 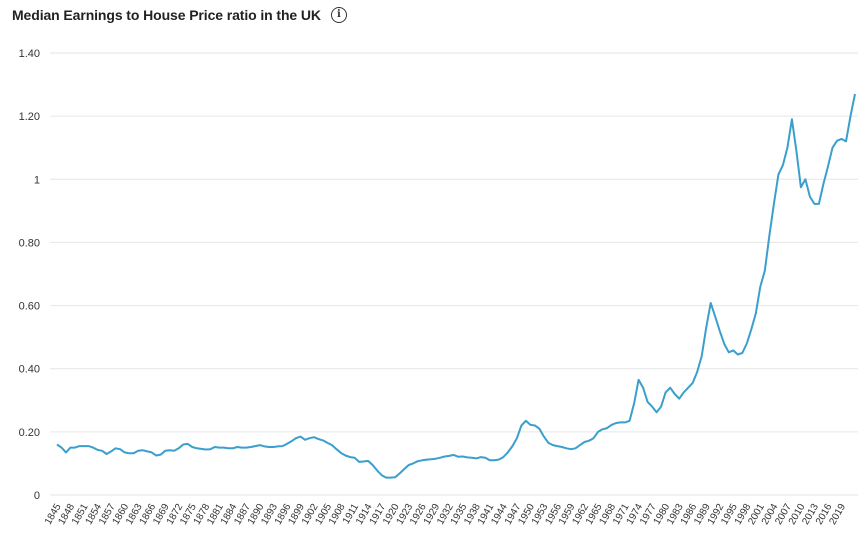 What do you see at coordinates (29, 275) in the screenshot?
I see `y-axis: 0 0.20 0.40 0.60 0.80 1 1.20 1.40` at bounding box center [29, 275].